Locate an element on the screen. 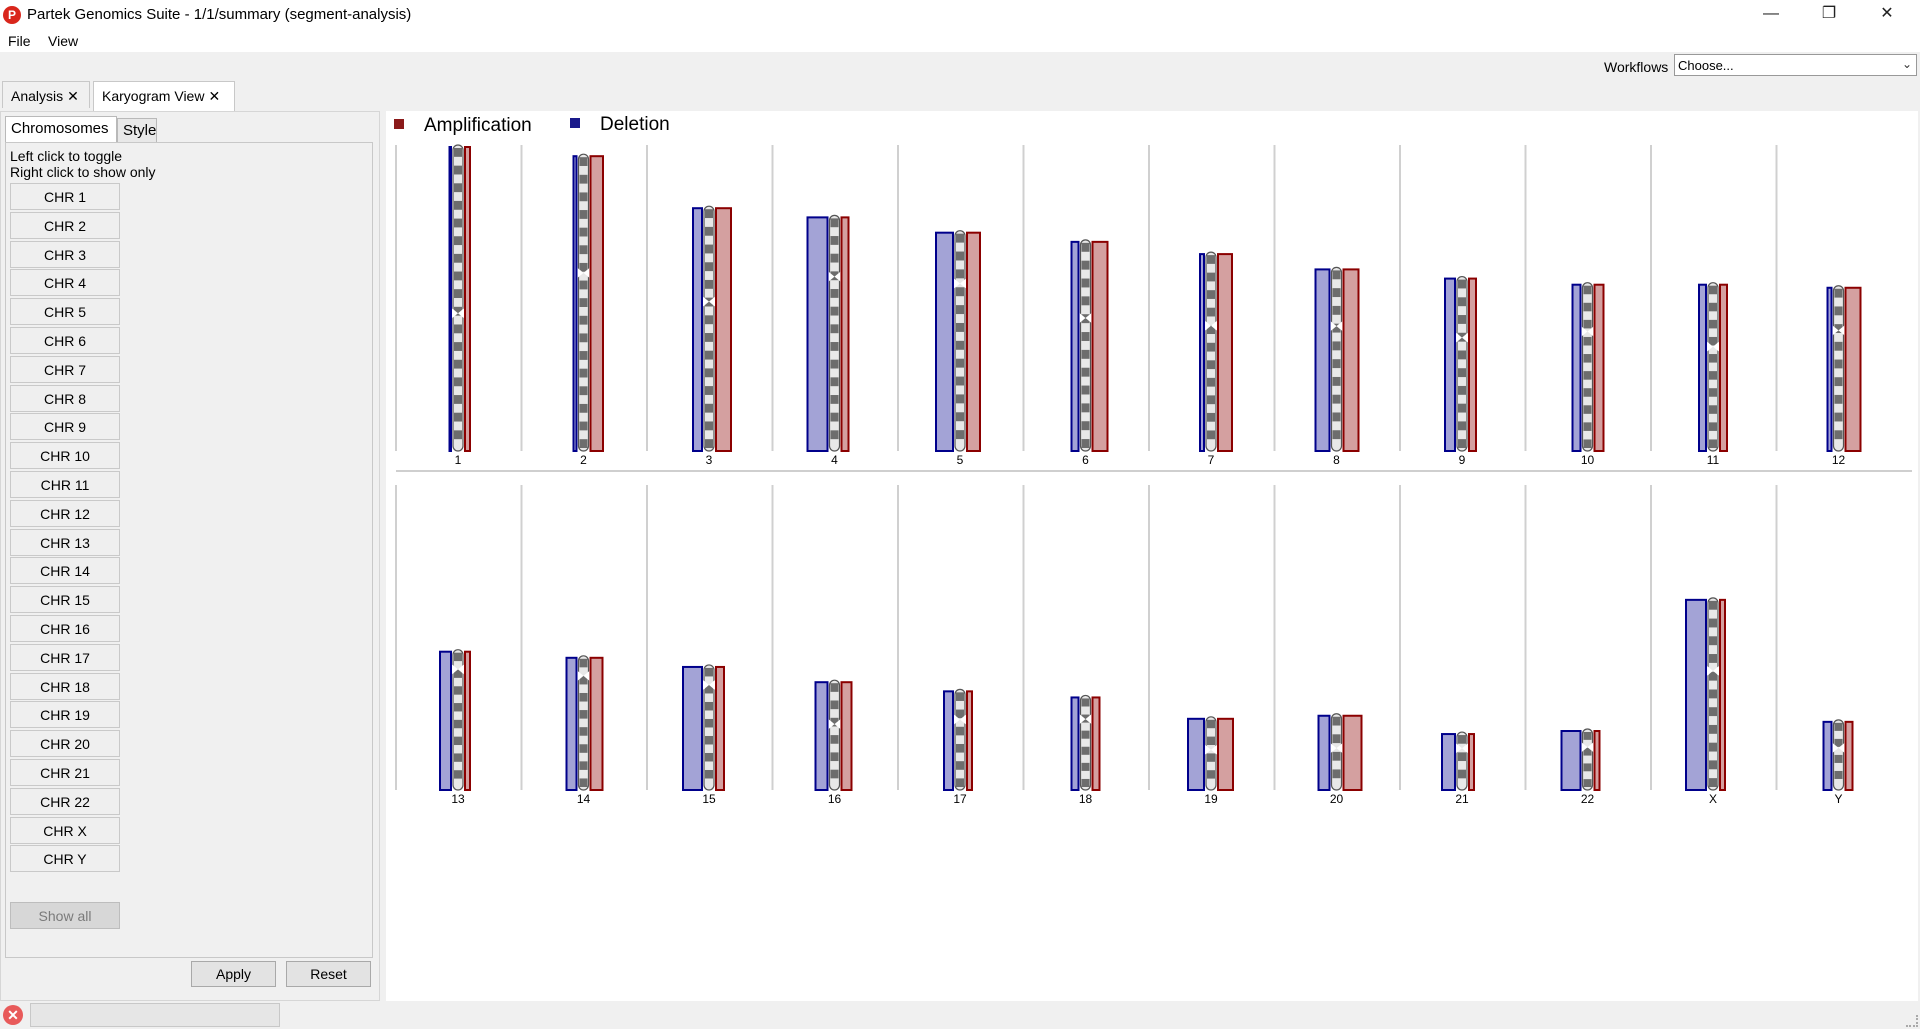 The image size is (1920, 1029). chromosome-toggle-button: CHR 13 is located at coordinates (65, 542).